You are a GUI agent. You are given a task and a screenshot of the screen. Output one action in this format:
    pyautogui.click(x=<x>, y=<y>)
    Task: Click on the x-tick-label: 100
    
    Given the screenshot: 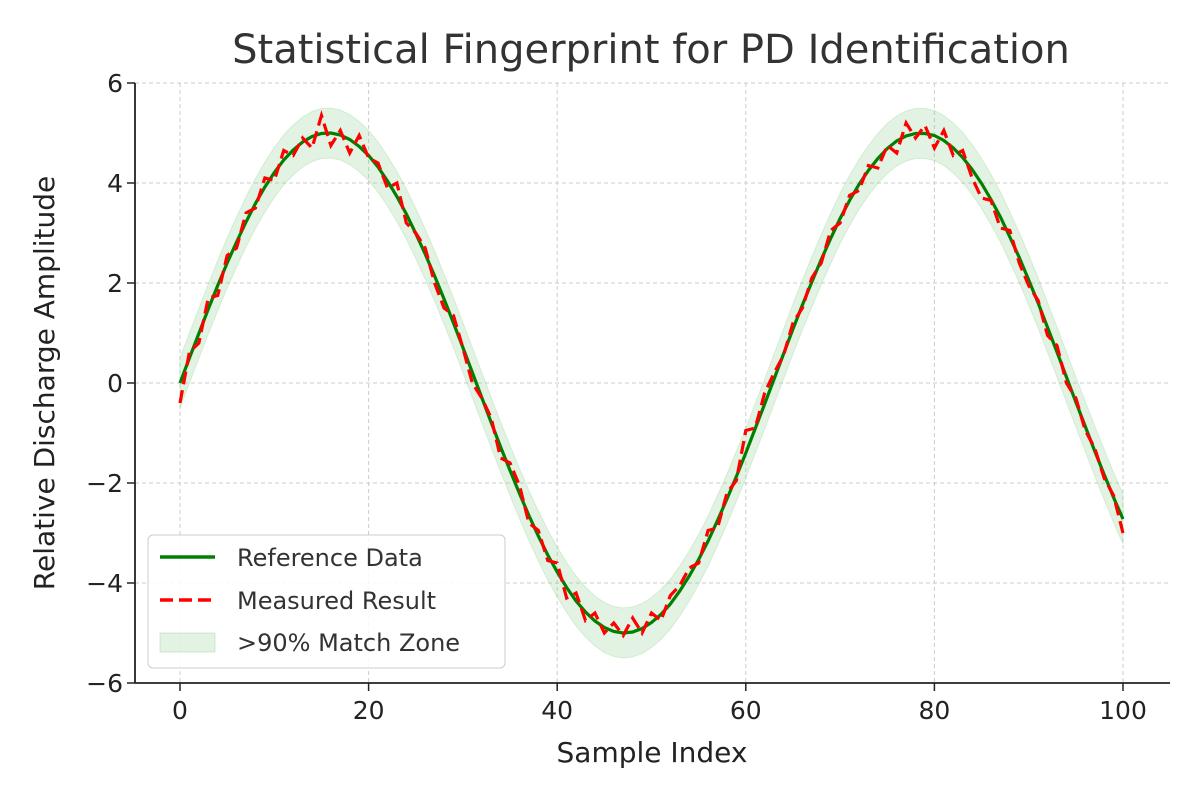 What is the action you would take?
    pyautogui.click(x=1123, y=710)
    